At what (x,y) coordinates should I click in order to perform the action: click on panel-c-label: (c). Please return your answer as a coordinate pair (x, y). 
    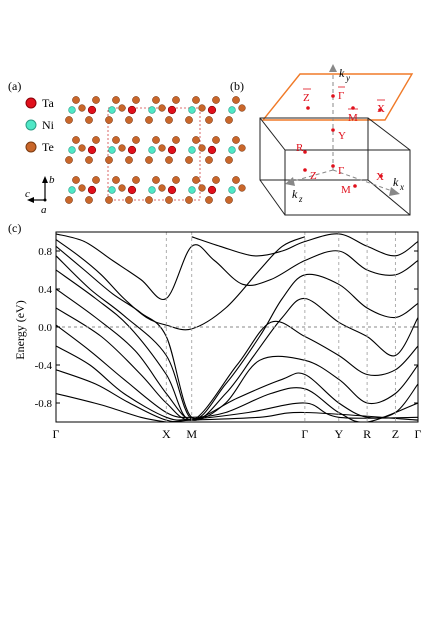
    Looking at the image, I should click on (14, 228).